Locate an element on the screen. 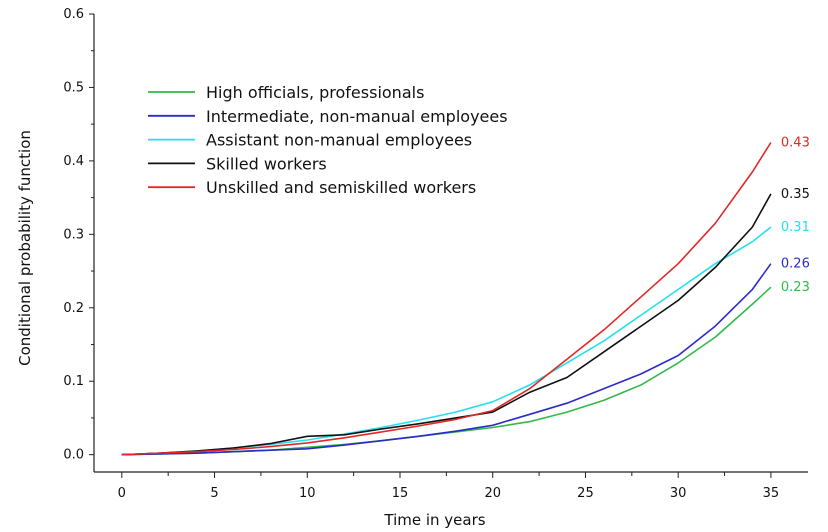  x-tick-label: 10 is located at coordinates (307, 493).